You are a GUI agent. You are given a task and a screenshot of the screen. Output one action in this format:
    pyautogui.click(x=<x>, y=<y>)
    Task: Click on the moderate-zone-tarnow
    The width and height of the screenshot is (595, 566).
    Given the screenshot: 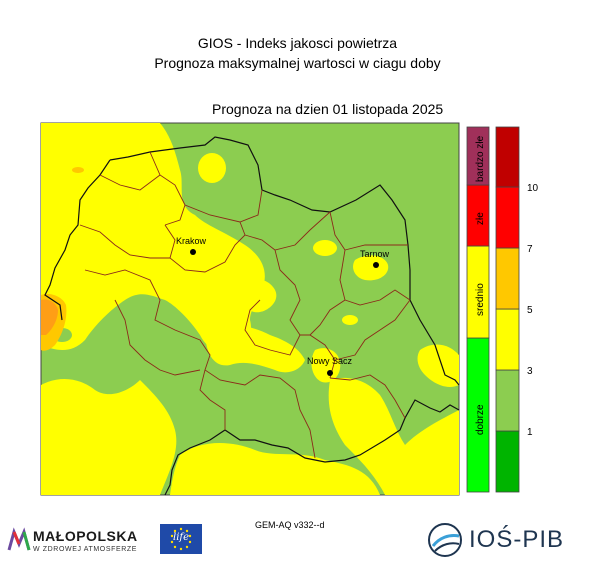 What is the action you would take?
    pyautogui.click(x=371, y=268)
    